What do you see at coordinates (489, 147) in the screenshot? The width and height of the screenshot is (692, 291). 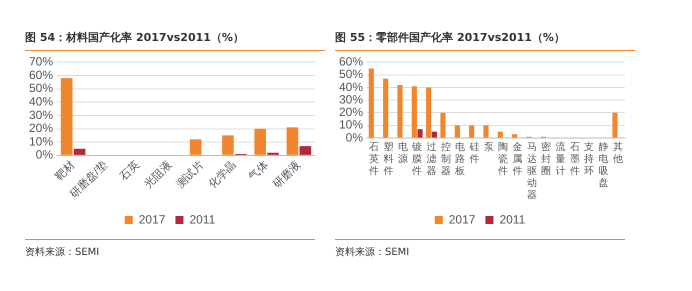 I see `x-tick-label: 泵` at bounding box center [489, 147].